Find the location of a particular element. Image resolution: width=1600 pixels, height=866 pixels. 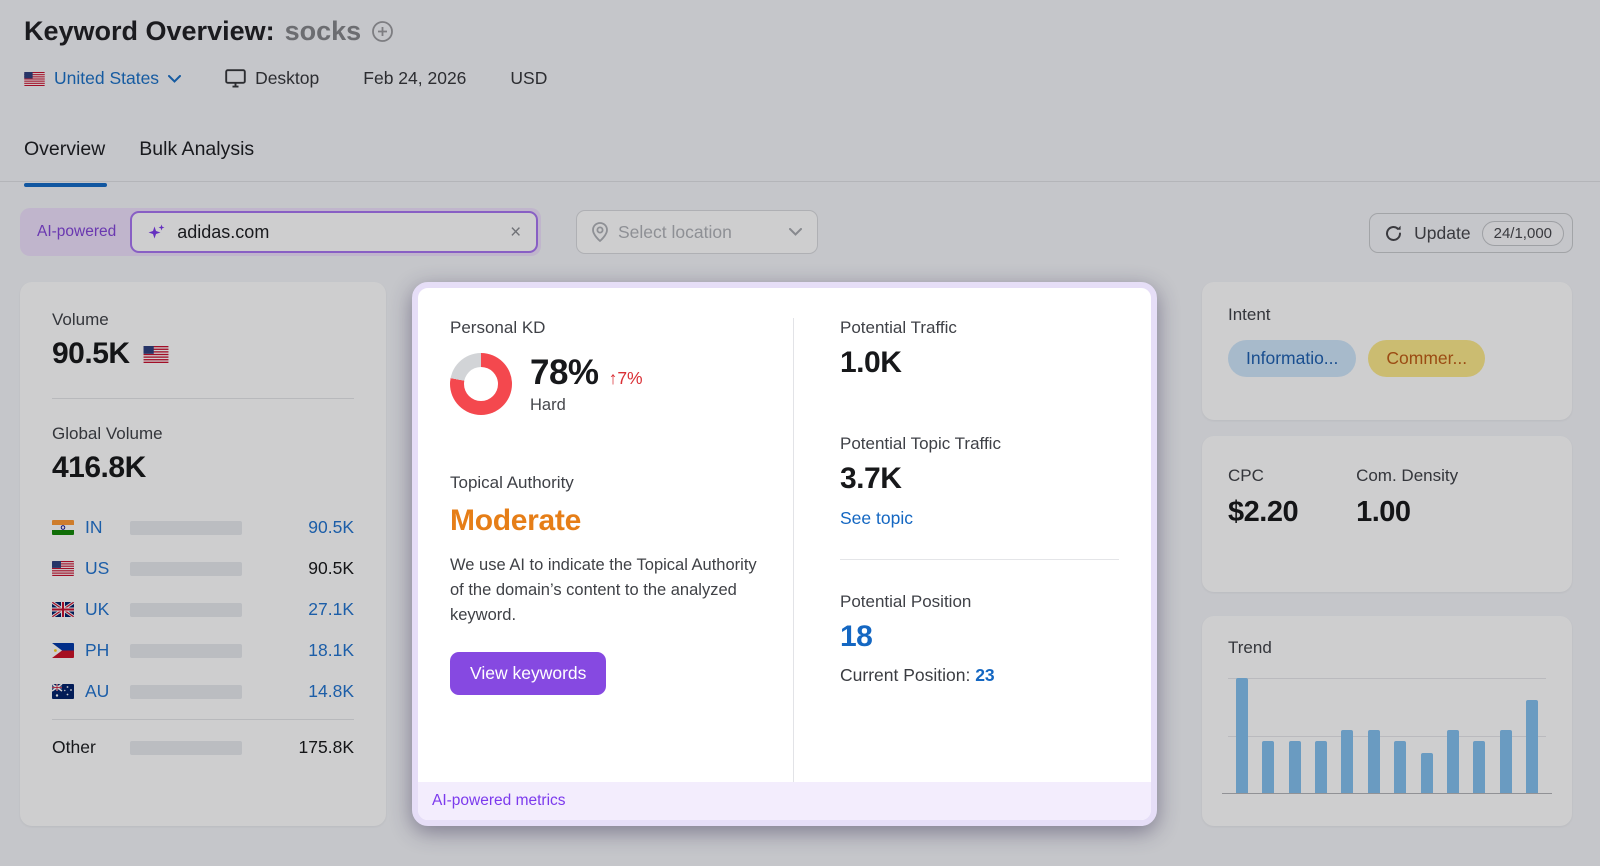

topical-authority-label: Topical Authority is located at coordinates (512, 482).